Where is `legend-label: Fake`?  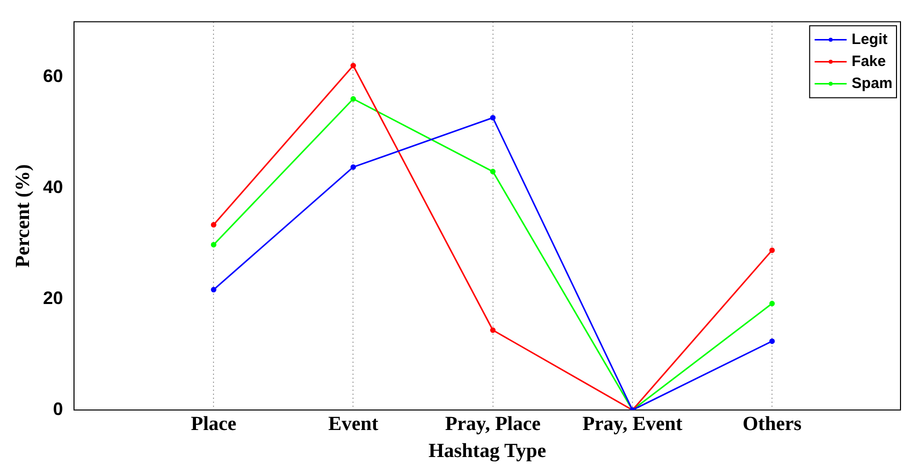
legend-label: Fake is located at coordinates (869, 61).